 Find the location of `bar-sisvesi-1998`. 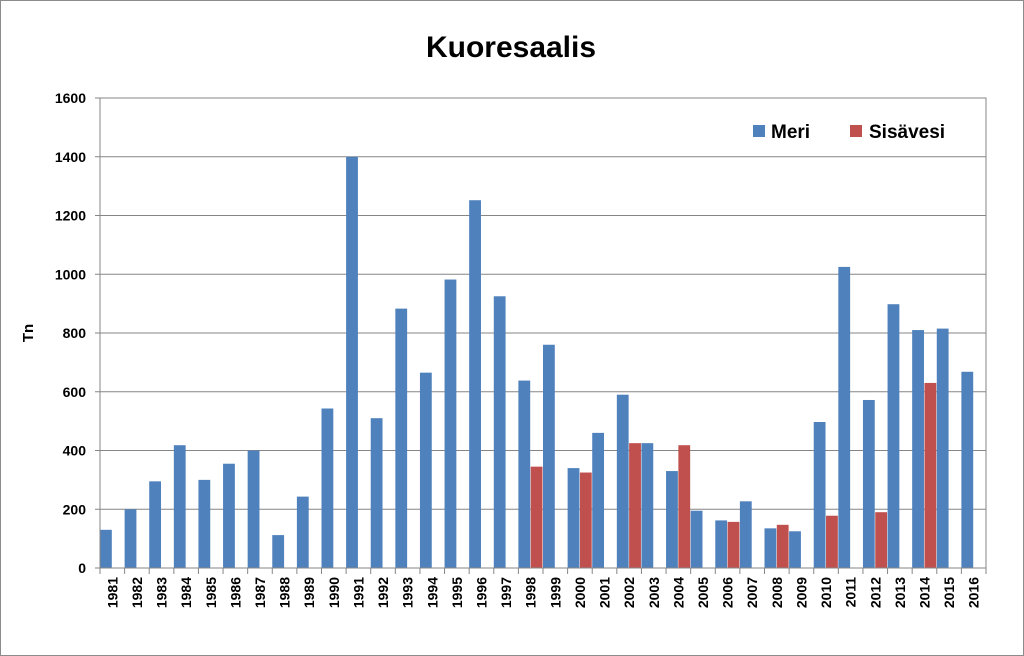

bar-sisvesi-1998 is located at coordinates (536, 517).